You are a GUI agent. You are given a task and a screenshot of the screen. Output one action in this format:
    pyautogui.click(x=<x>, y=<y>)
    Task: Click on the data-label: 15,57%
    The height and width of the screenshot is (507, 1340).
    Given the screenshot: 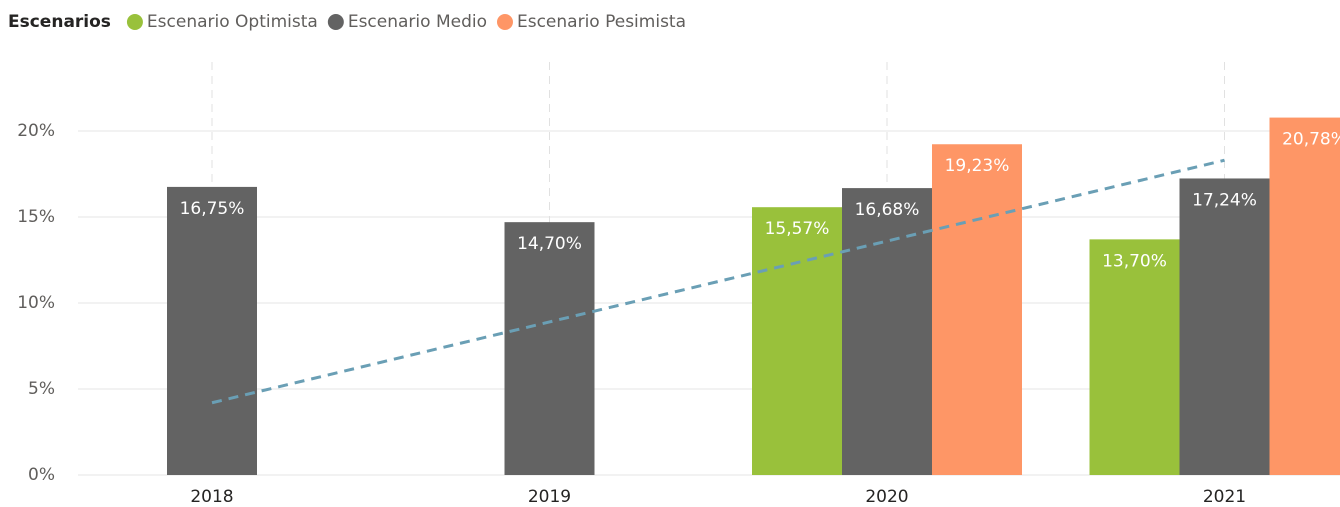 What is the action you would take?
    pyautogui.click(x=797, y=229)
    